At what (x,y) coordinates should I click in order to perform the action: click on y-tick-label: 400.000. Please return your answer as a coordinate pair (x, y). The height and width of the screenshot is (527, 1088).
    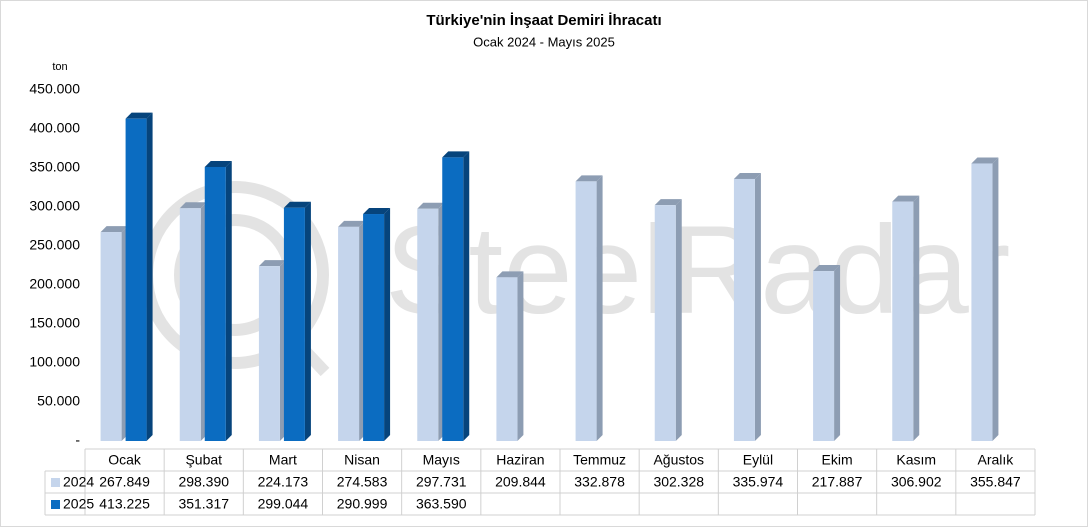
    Looking at the image, I should click on (54, 128).